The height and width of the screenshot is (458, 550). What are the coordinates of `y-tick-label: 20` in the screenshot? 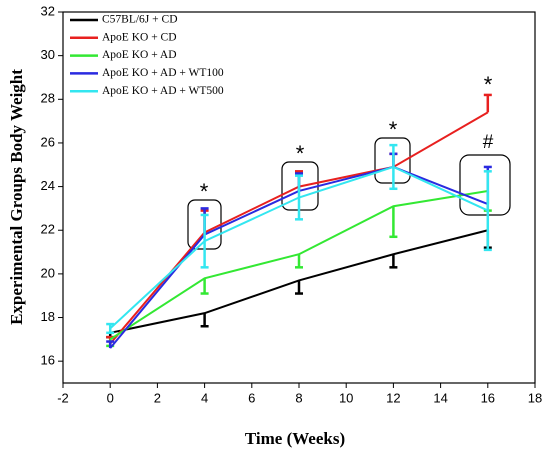 It's located at (48, 272).